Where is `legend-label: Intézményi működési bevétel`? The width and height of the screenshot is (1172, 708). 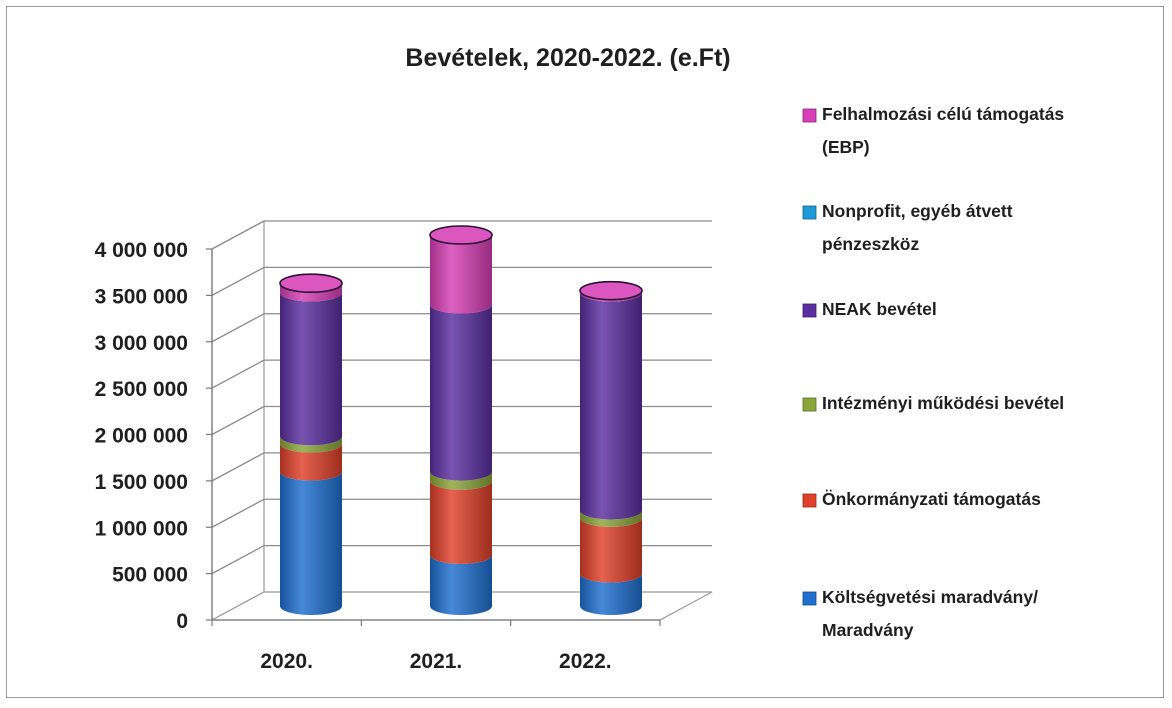
legend-label: Intézményi működési bevétel is located at coordinates (943, 403).